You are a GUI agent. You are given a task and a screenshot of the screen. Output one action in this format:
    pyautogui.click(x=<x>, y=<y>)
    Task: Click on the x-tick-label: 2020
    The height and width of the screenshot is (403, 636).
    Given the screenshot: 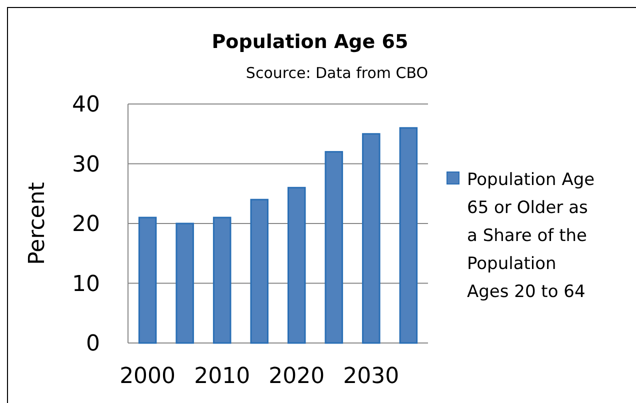 What is the action you would take?
    pyautogui.click(x=296, y=376)
    